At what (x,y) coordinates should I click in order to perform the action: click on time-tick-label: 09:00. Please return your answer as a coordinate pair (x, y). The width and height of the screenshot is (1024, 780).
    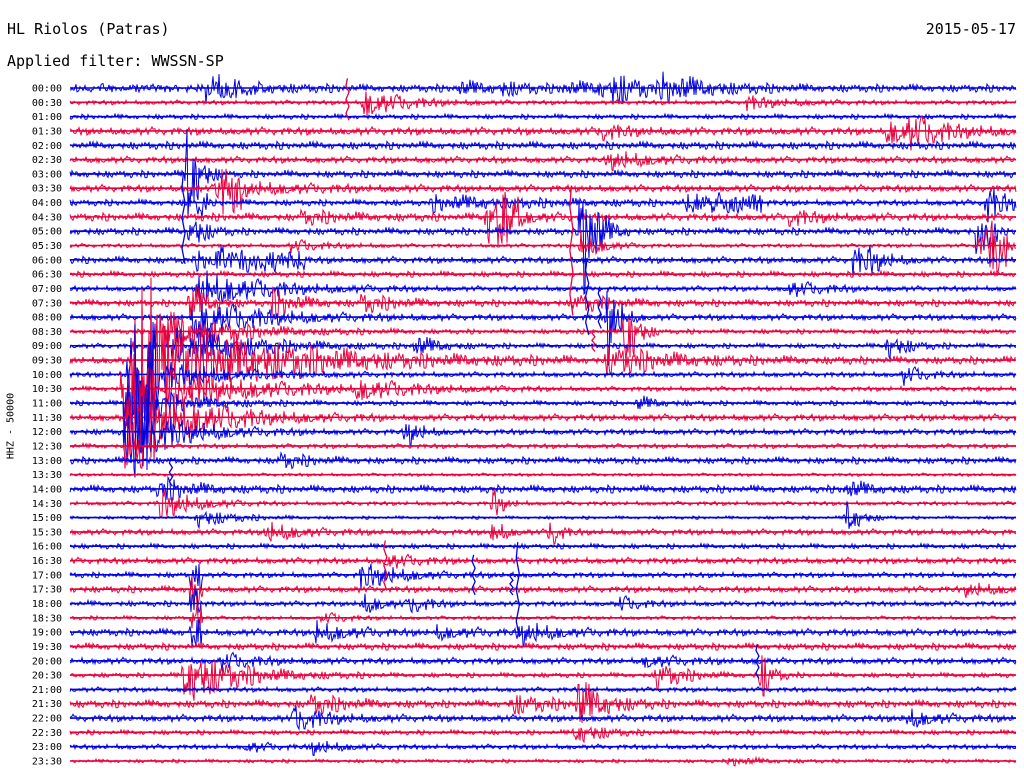
    Looking at the image, I should click on (47, 346).